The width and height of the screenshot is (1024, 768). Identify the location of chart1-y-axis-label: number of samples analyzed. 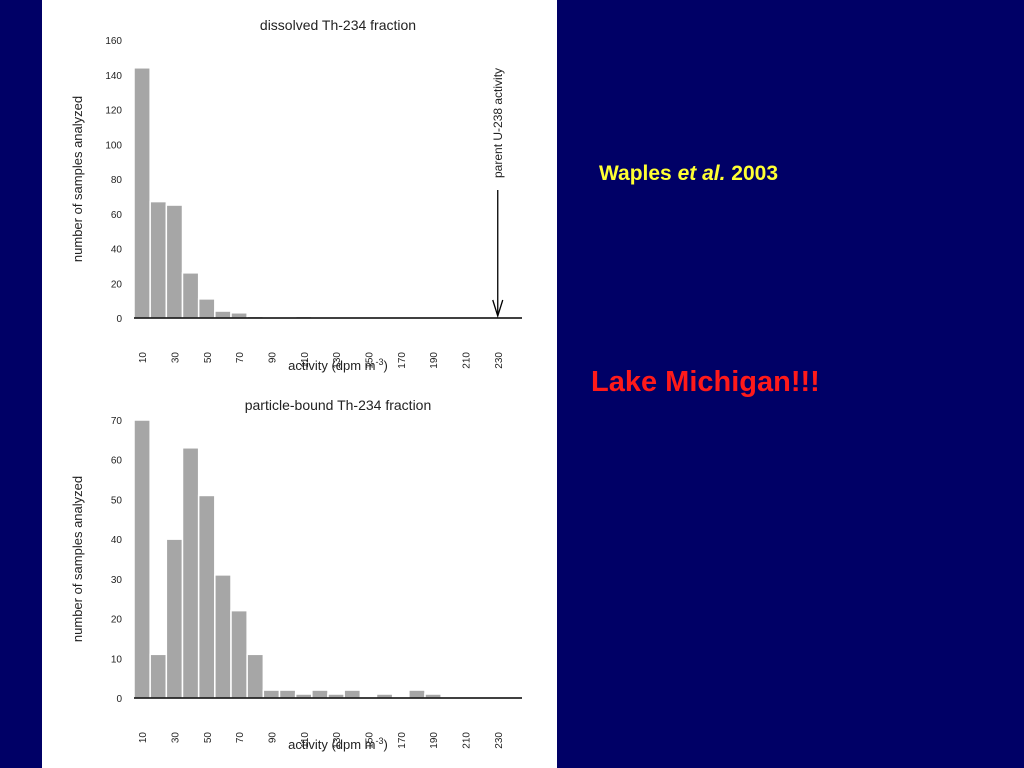
(77, 179).